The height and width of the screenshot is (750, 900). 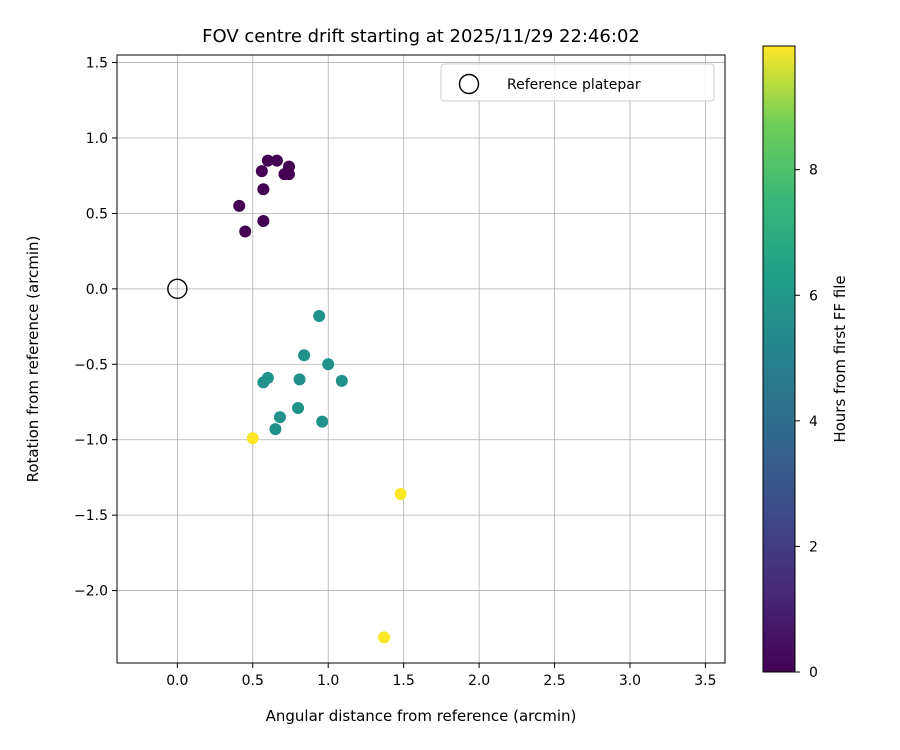 I want to click on y-tick-label: −1.5, so click(x=91, y=516).